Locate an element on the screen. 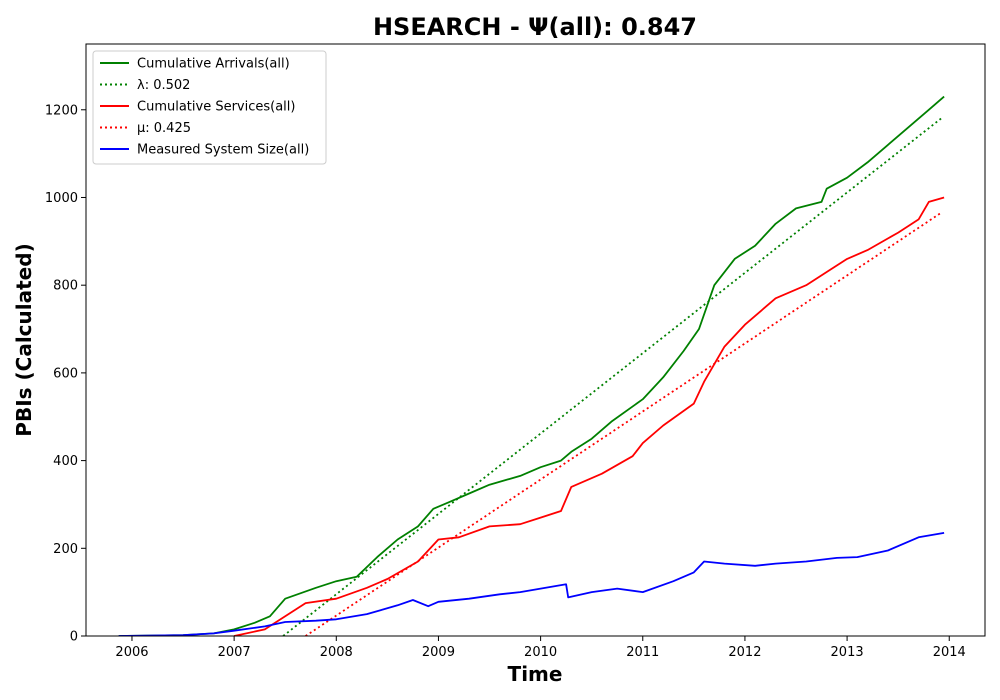 The height and width of the screenshot is (700, 1000). x-tick-label: 2011 is located at coordinates (642, 652).